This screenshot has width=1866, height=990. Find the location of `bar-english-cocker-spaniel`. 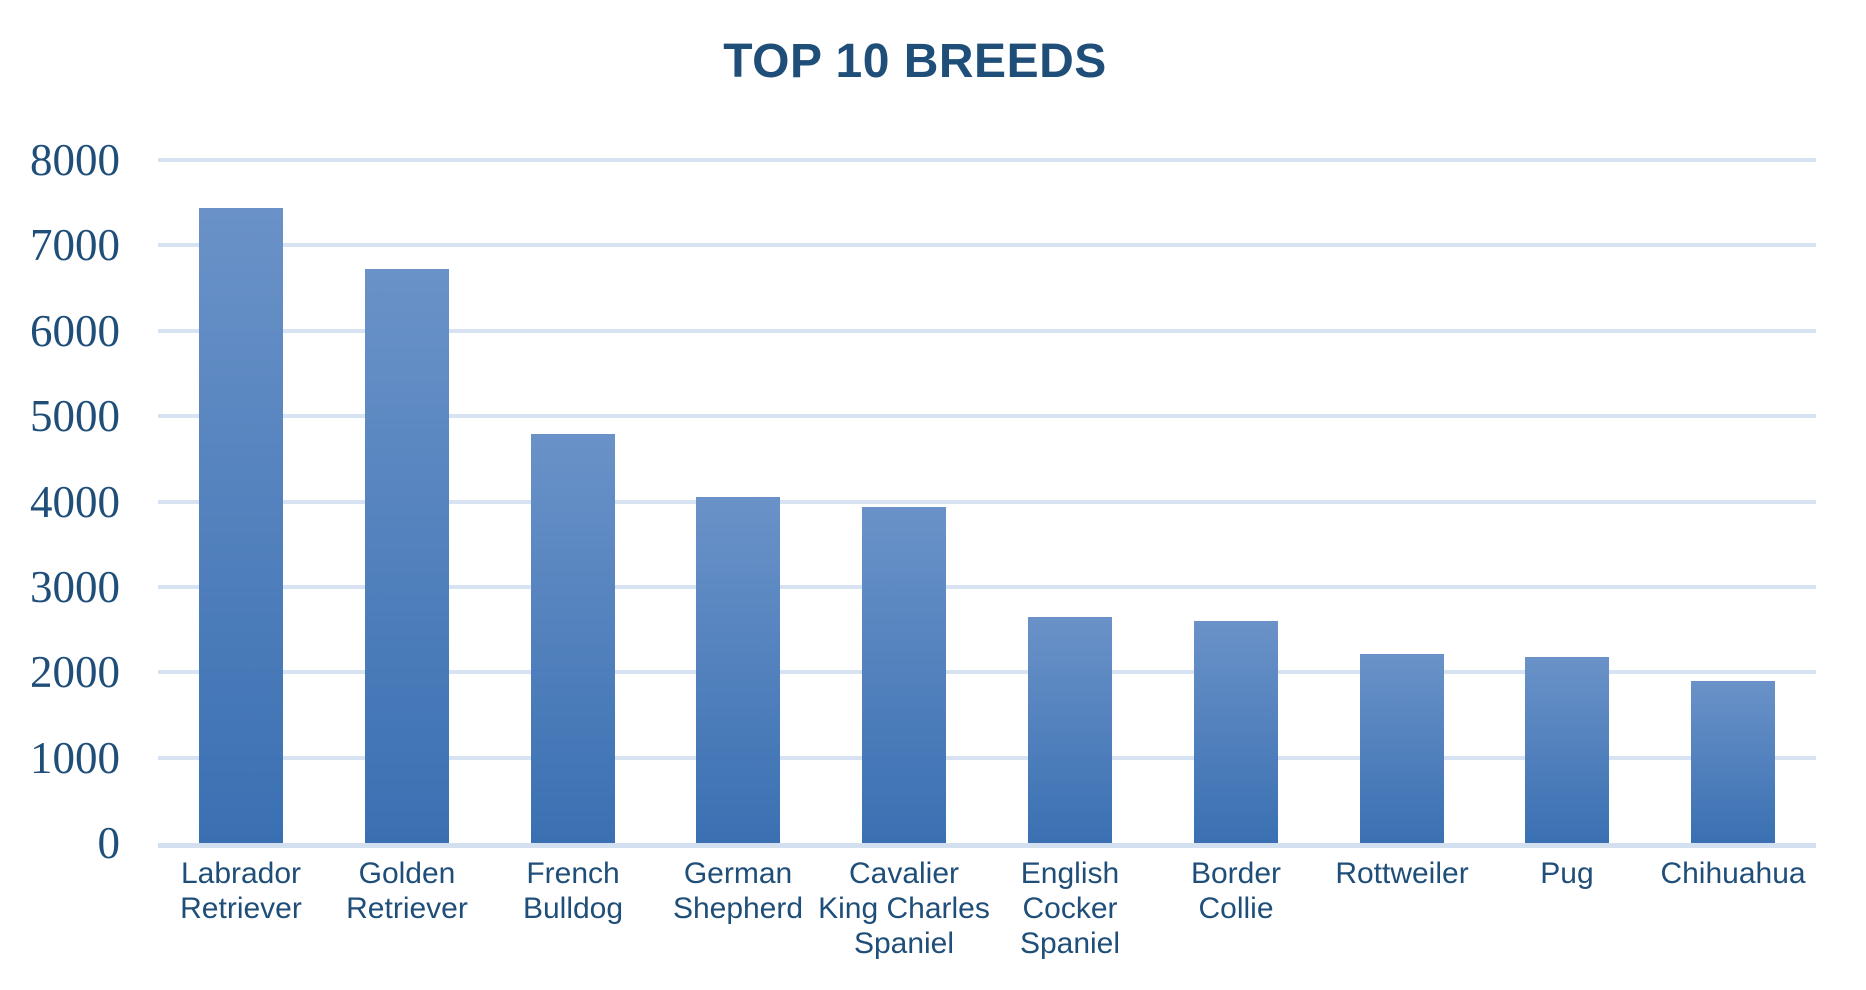

bar-english-cocker-spaniel is located at coordinates (1070, 730).